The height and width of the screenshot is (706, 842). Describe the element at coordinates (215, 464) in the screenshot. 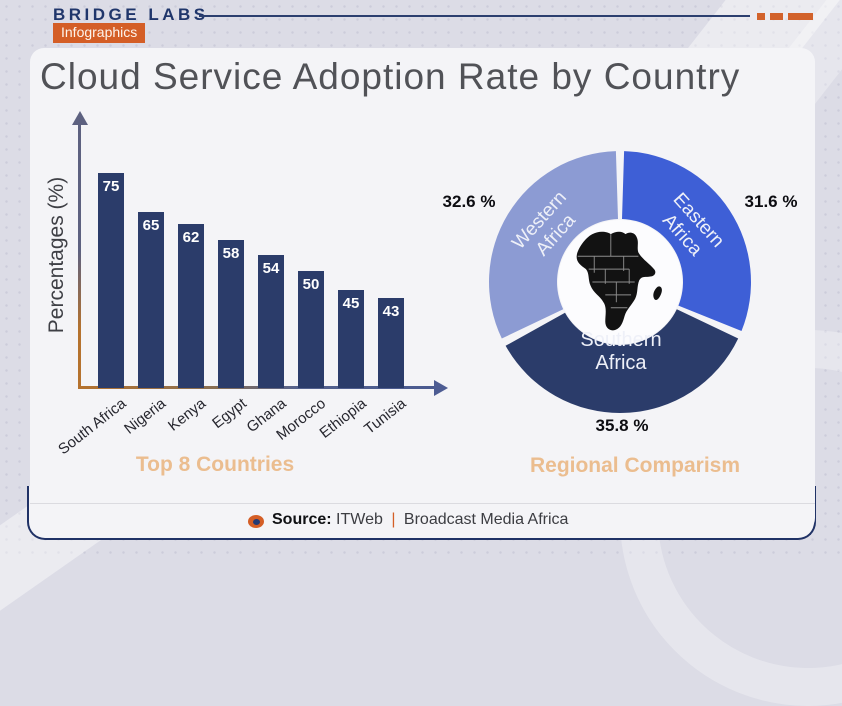

I see `bar-chart-caption: Top 8 Countries` at that location.